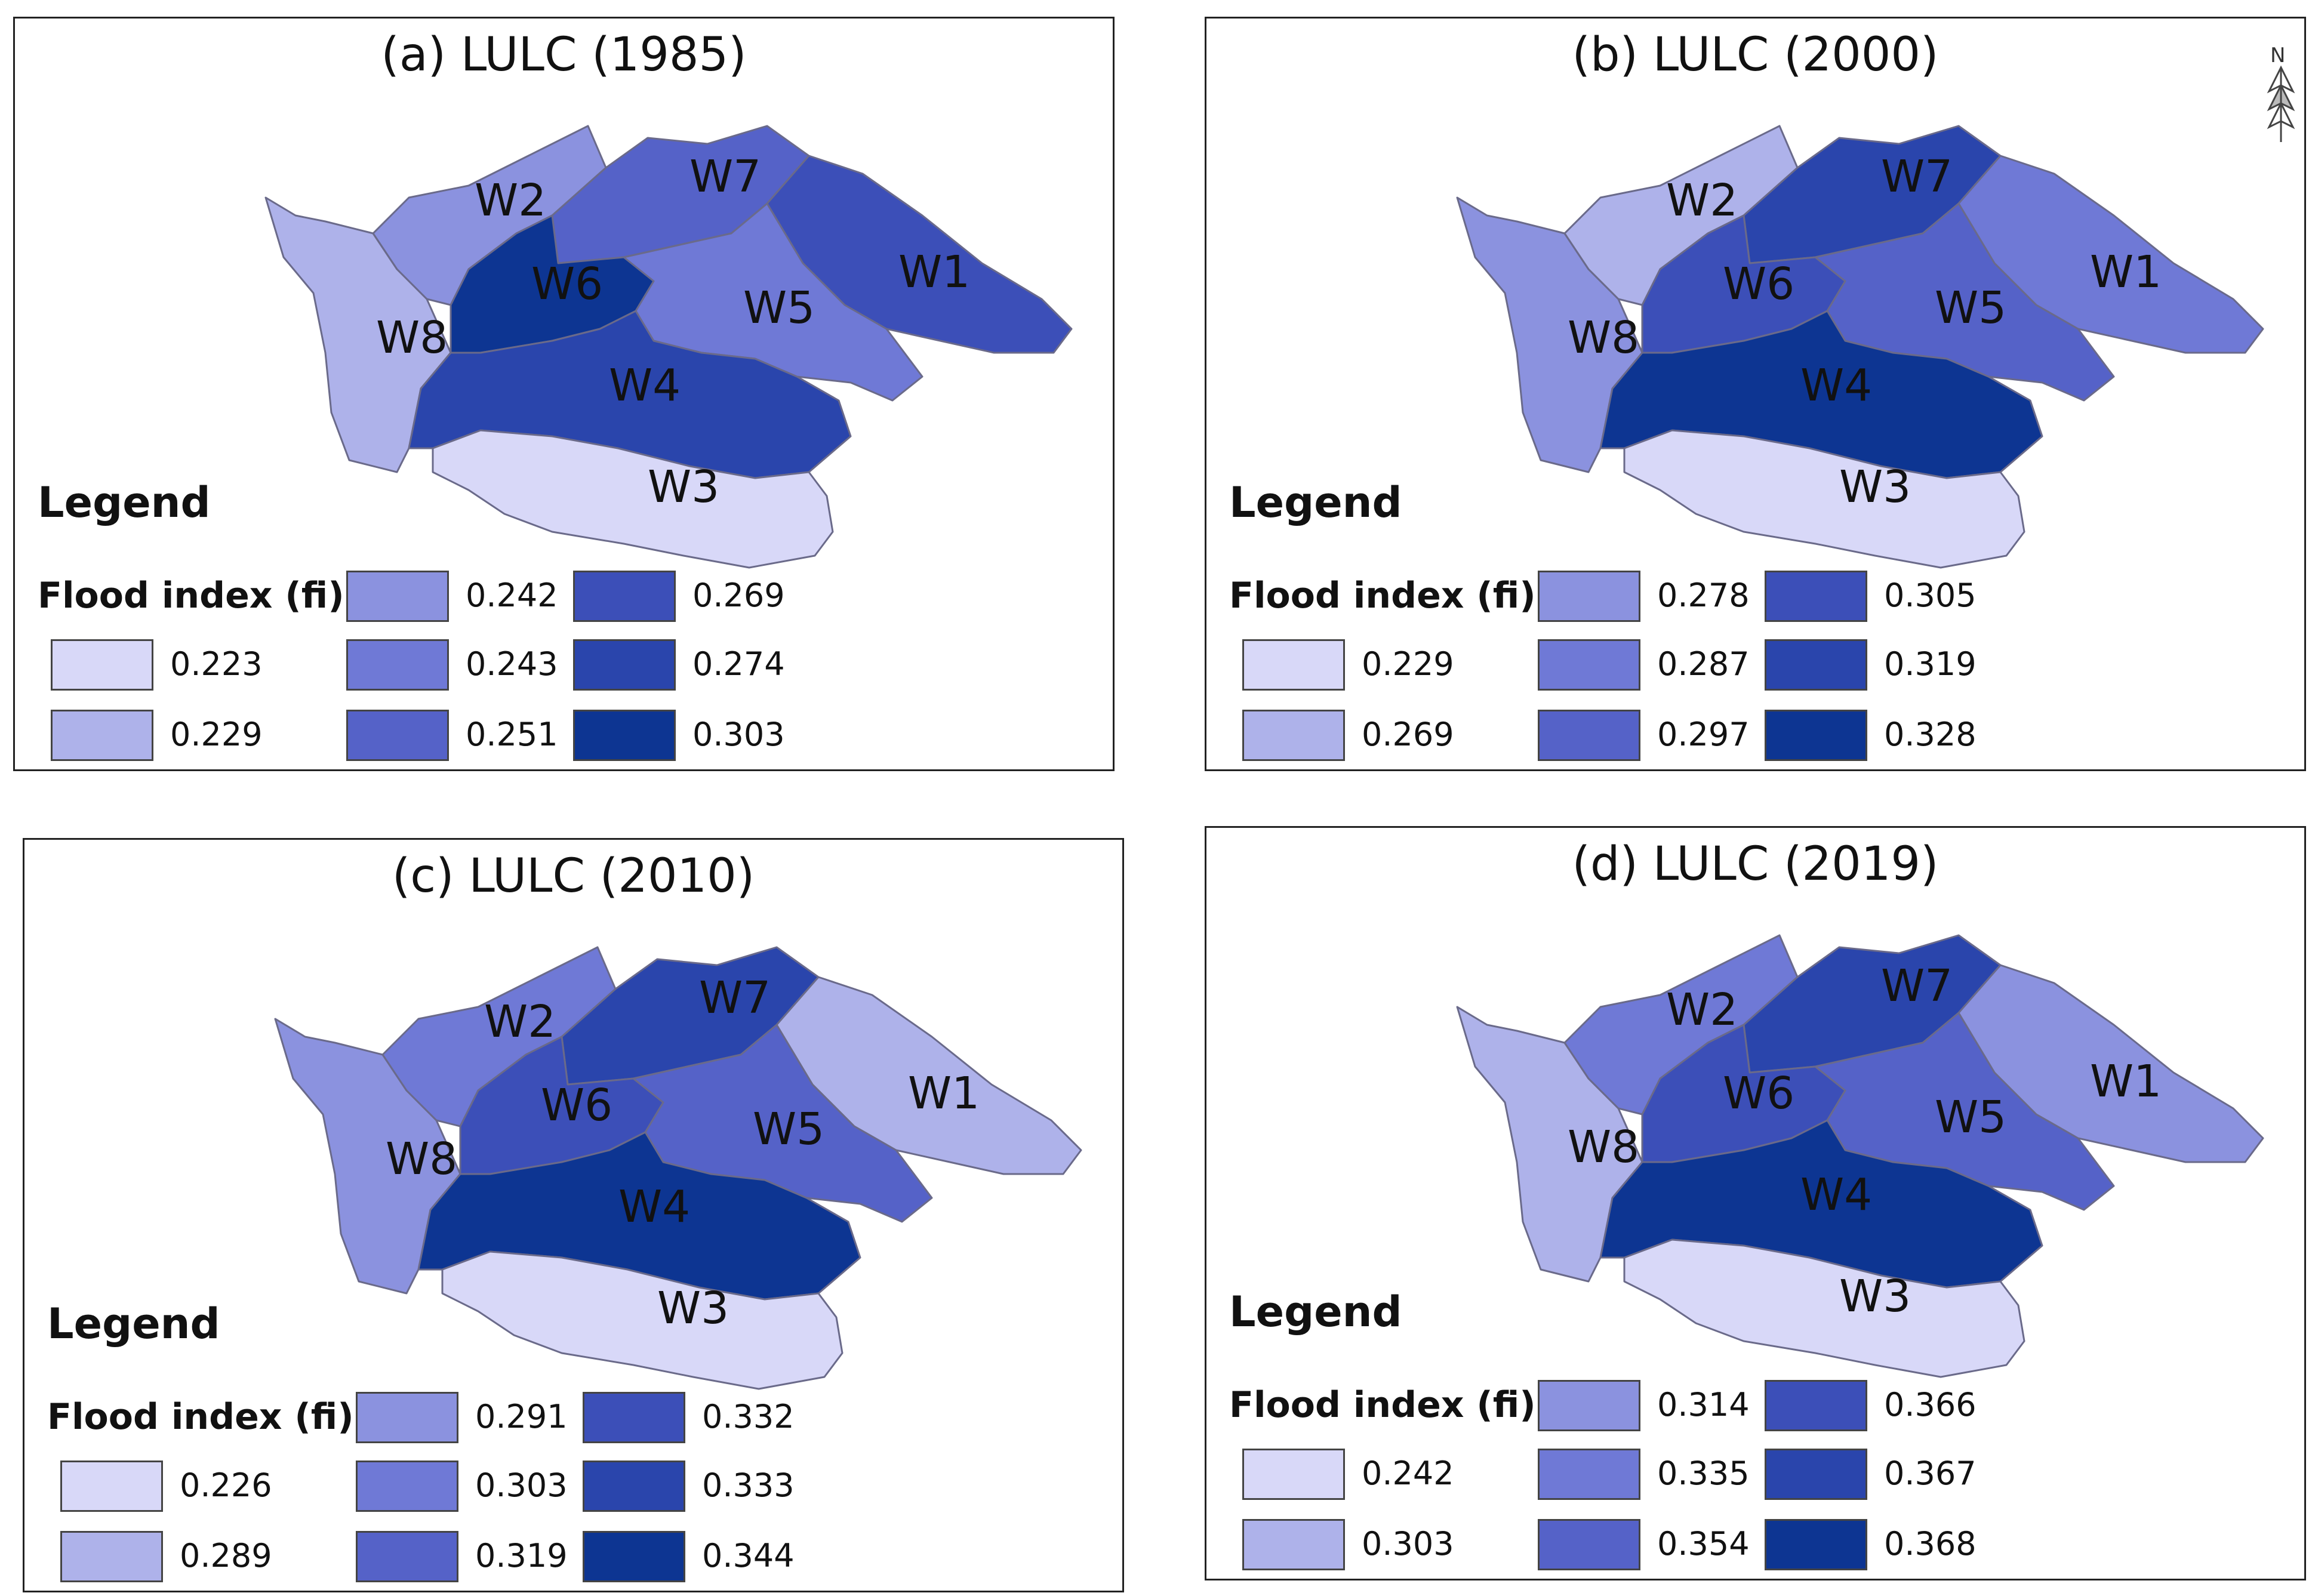 The image size is (2315, 1596). Describe the element at coordinates (748, 1485) in the screenshot. I see `legend-value: 0.333` at that location.